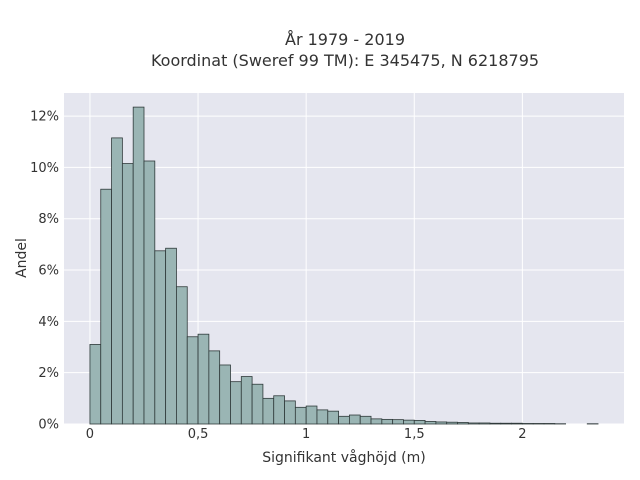  I want to click on y-tick-label: 2%, so click(48, 373).